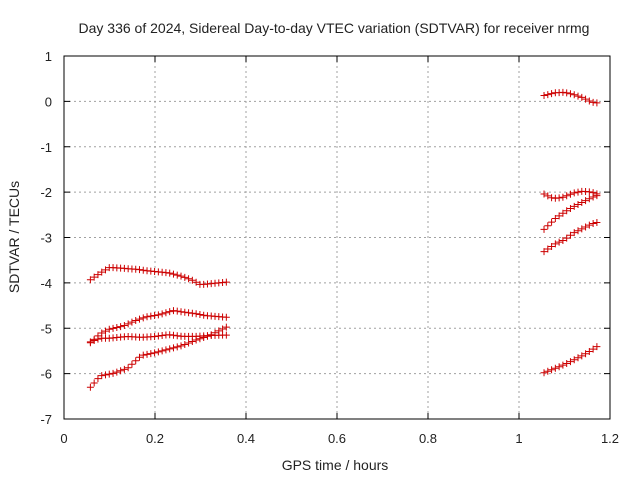 The image size is (640, 480). I want to click on y-axis-label: SDTVAR / TECUs, so click(14, 237).